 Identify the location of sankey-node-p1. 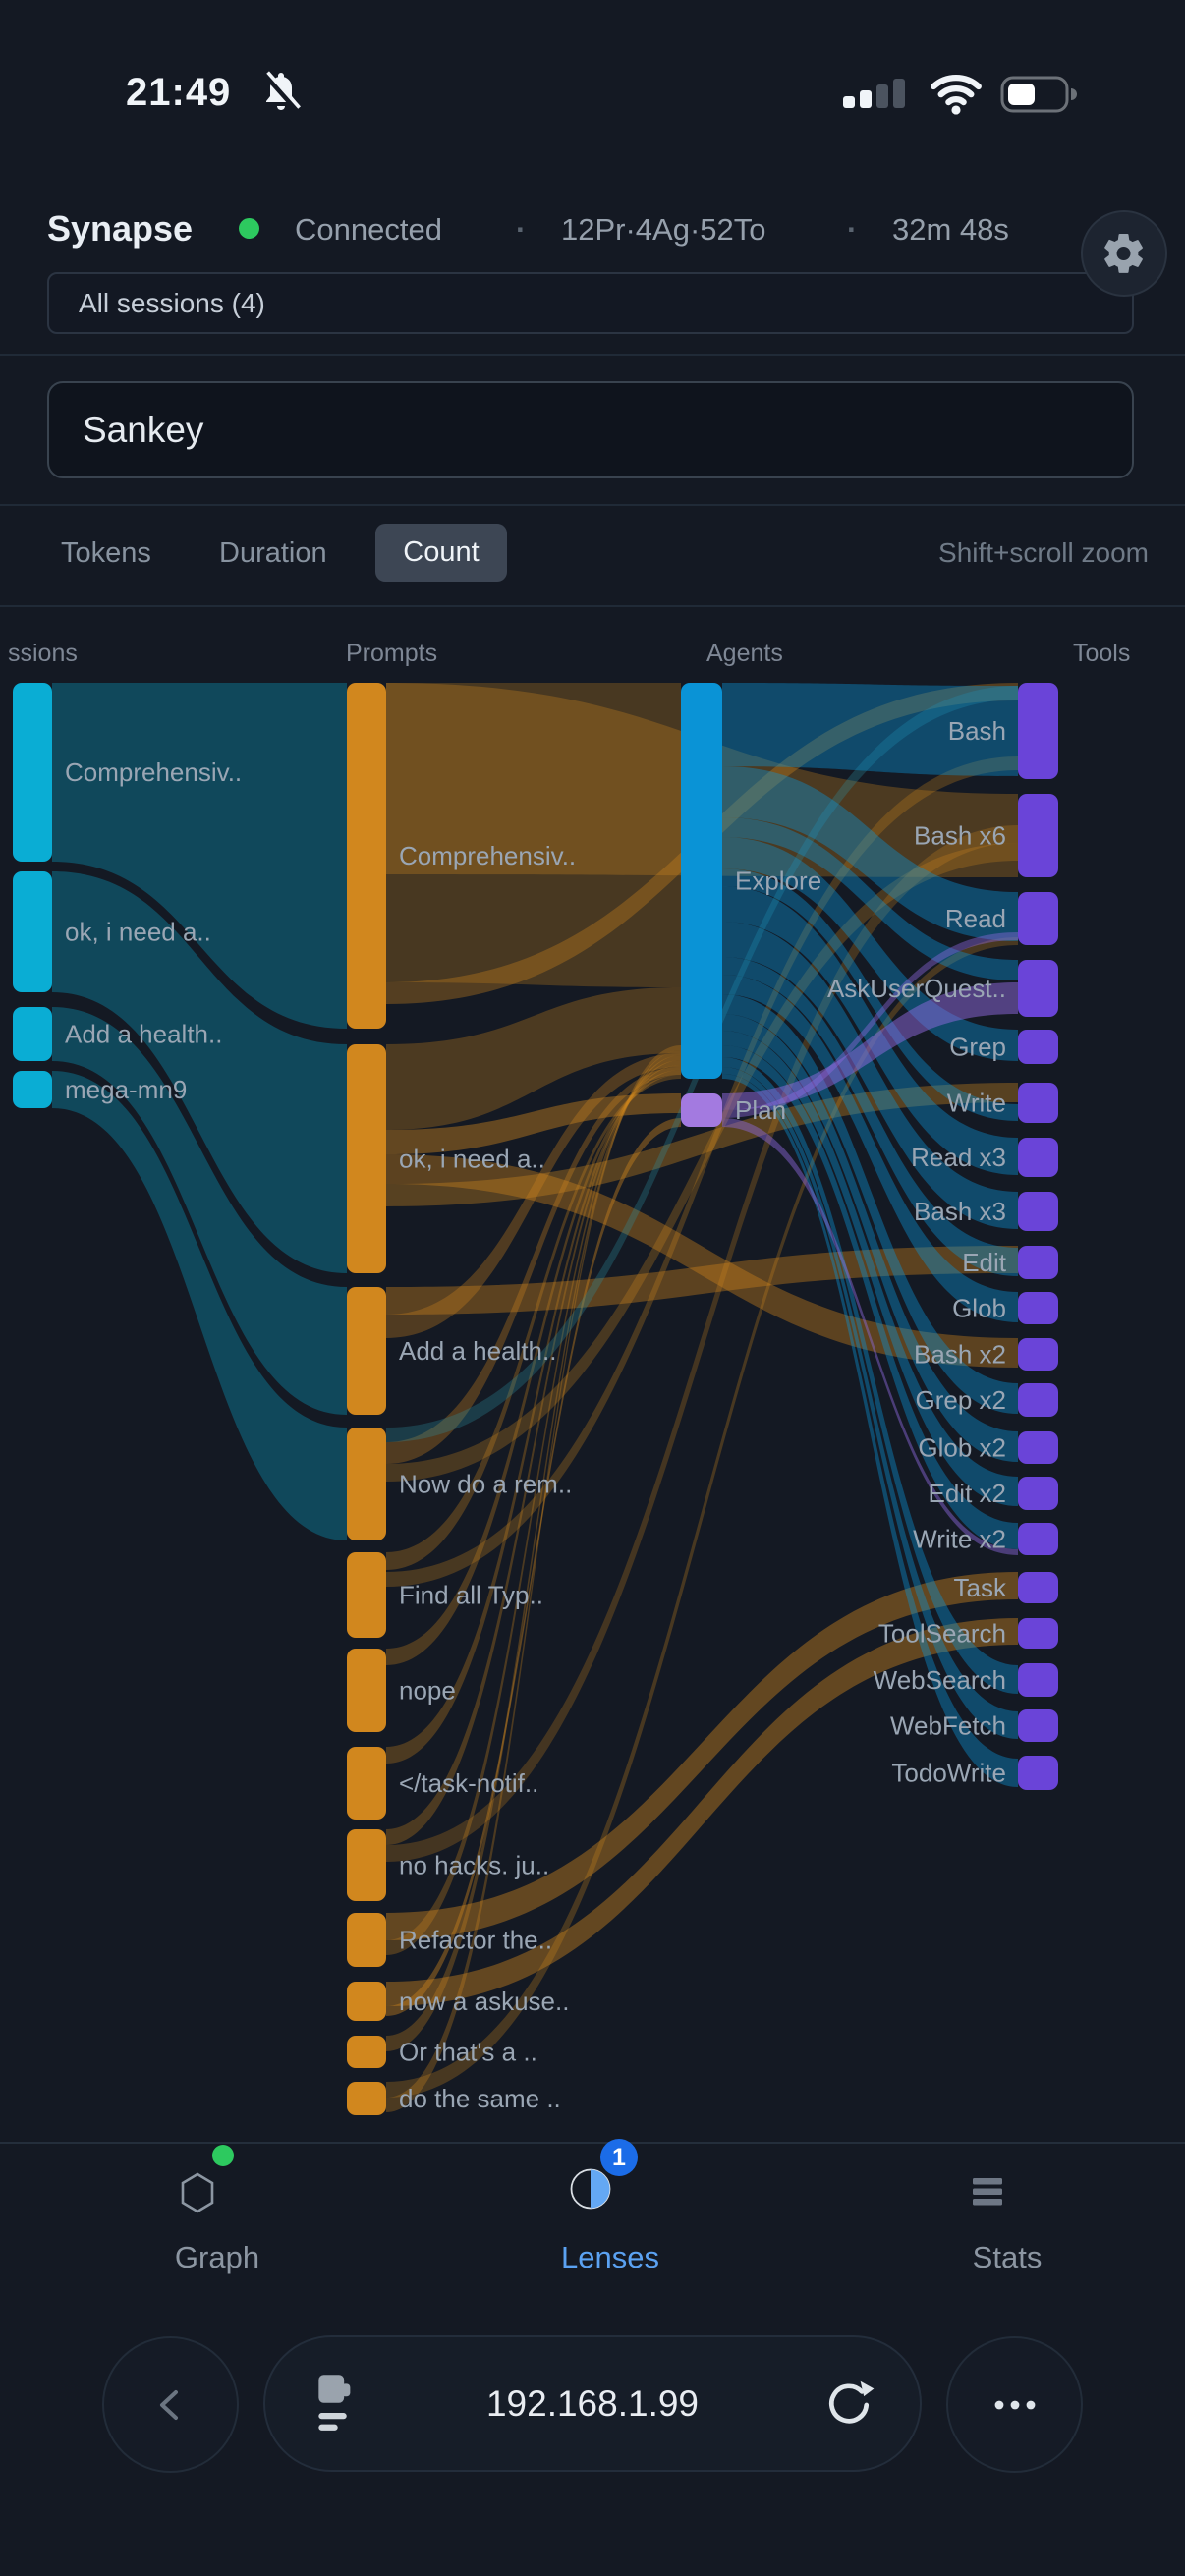
(367, 856).